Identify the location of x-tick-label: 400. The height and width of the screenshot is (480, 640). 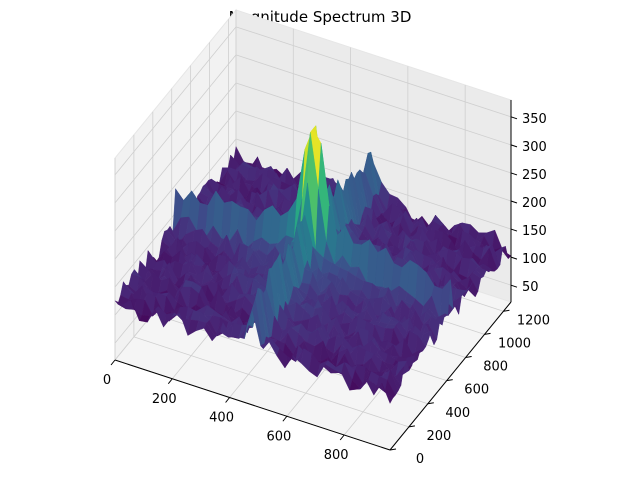
(221, 418).